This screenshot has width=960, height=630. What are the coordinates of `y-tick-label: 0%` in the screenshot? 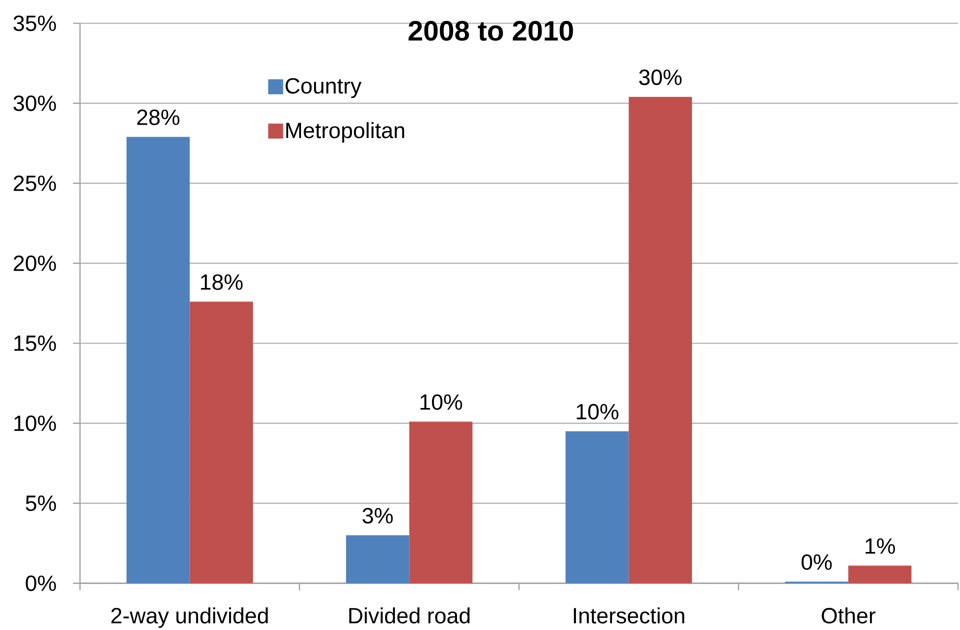 It's located at (41, 583).